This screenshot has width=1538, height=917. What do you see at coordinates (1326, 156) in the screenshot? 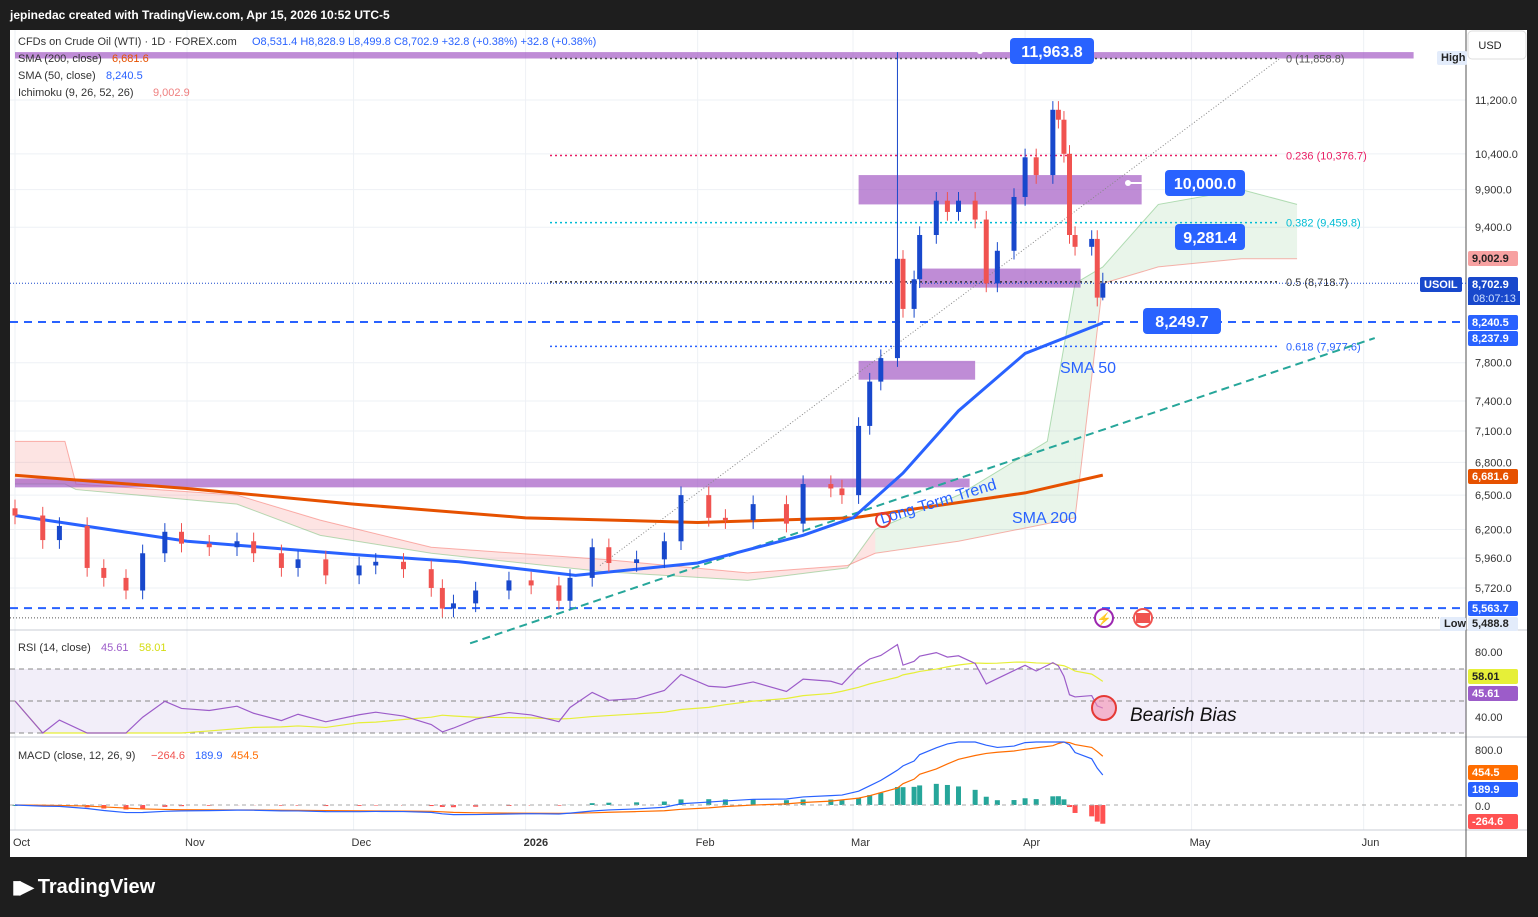
I see `fib-level-label: 0.236 (10,376.7)` at bounding box center [1326, 156].